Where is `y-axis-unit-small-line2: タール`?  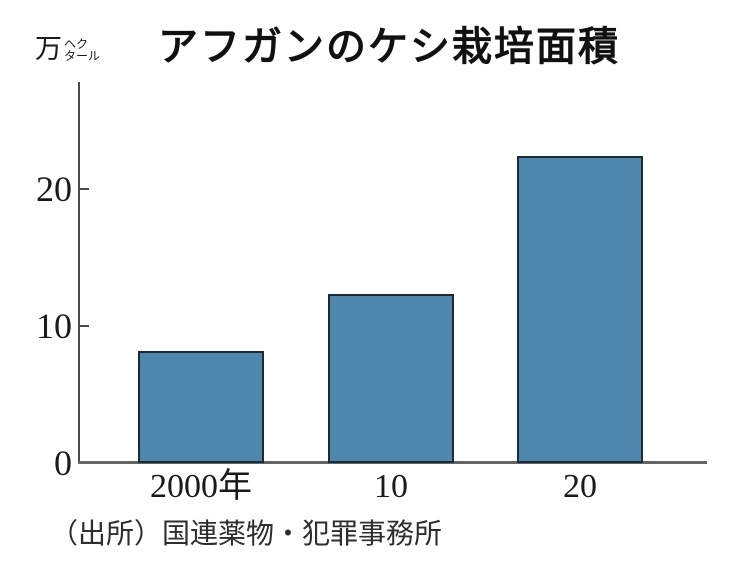 y-axis-unit-small-line2: タール is located at coordinates (82, 56).